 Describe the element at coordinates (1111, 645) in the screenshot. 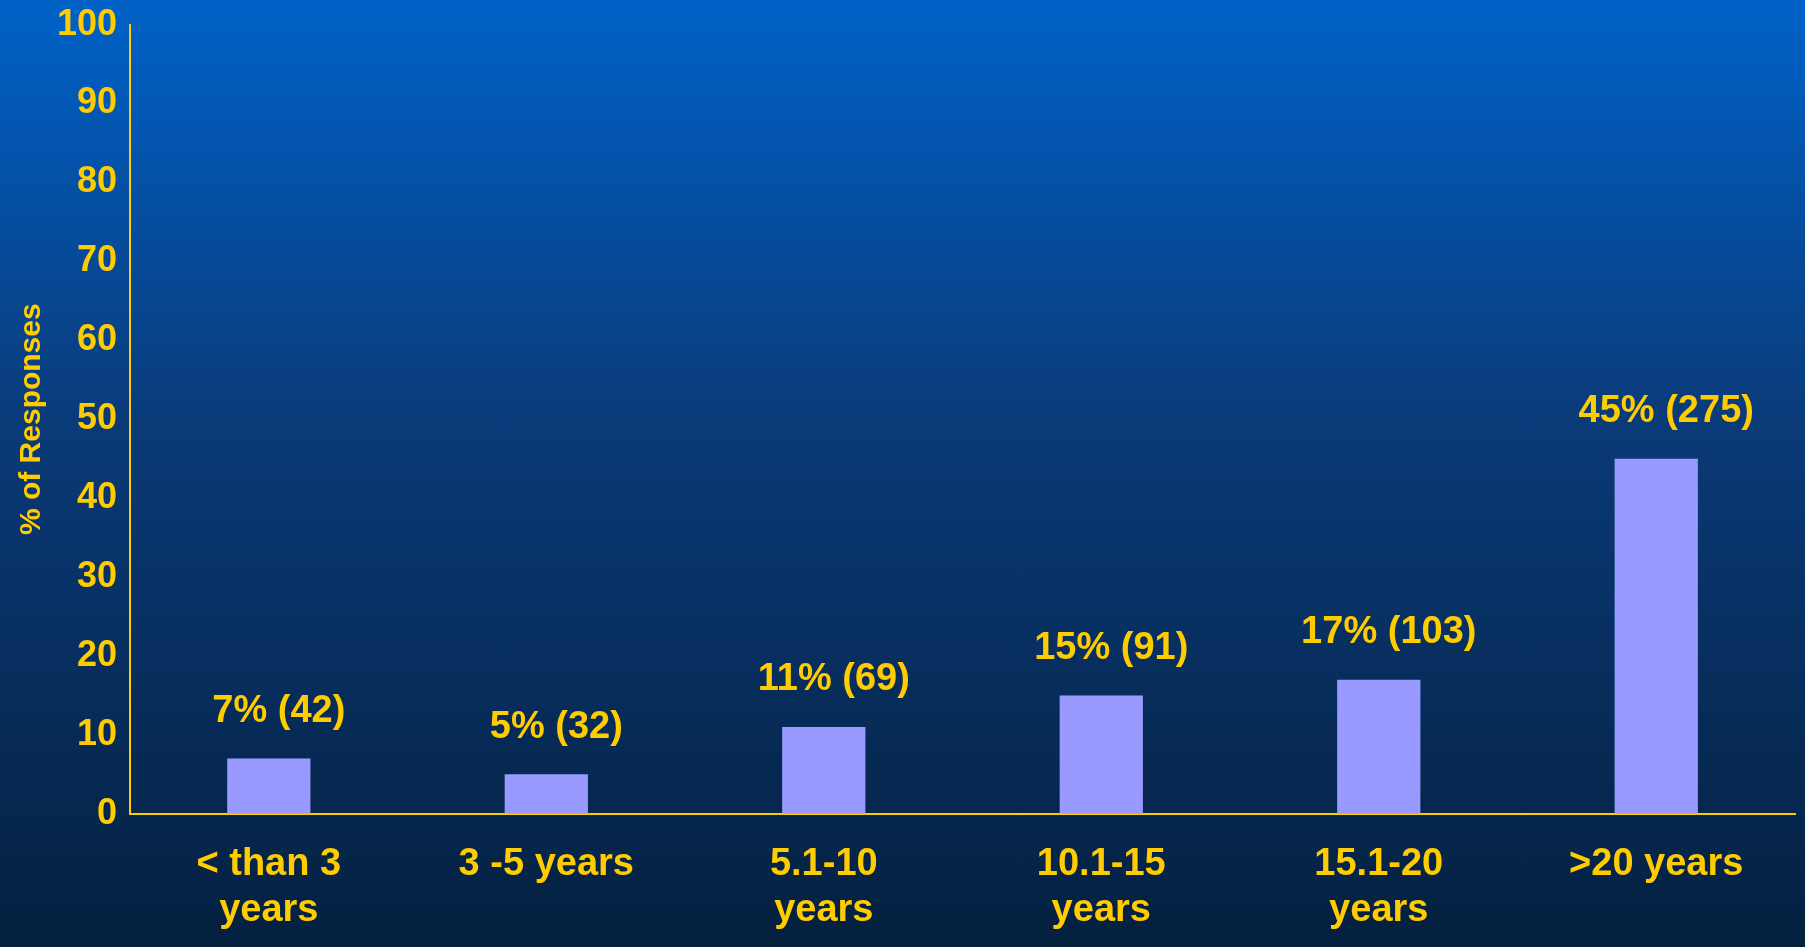

I see `data-label: 15% (91)` at that location.